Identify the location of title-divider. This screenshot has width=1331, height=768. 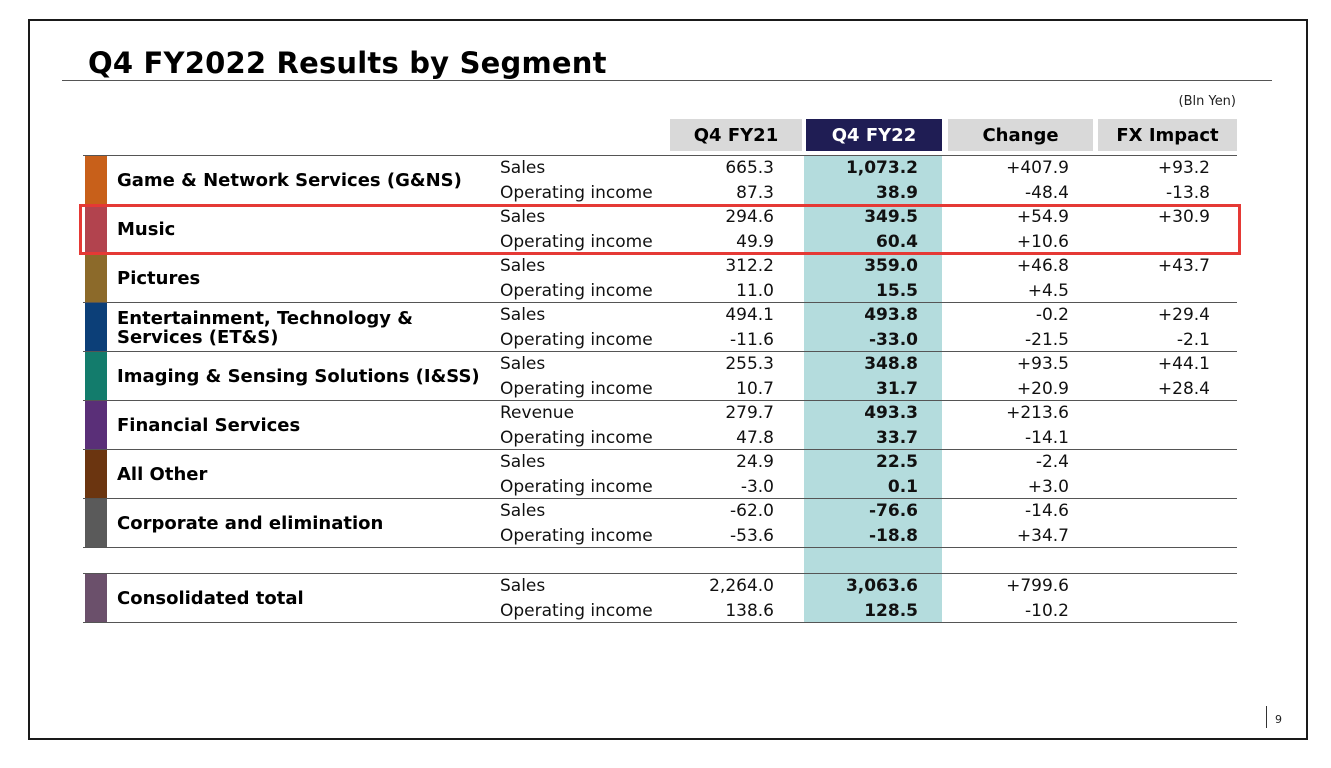
(667, 80).